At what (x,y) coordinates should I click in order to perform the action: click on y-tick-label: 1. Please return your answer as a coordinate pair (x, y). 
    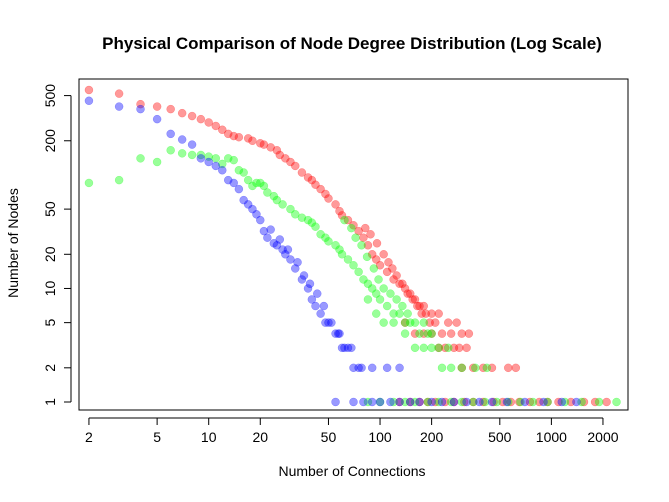
    Looking at the image, I should click on (50, 402).